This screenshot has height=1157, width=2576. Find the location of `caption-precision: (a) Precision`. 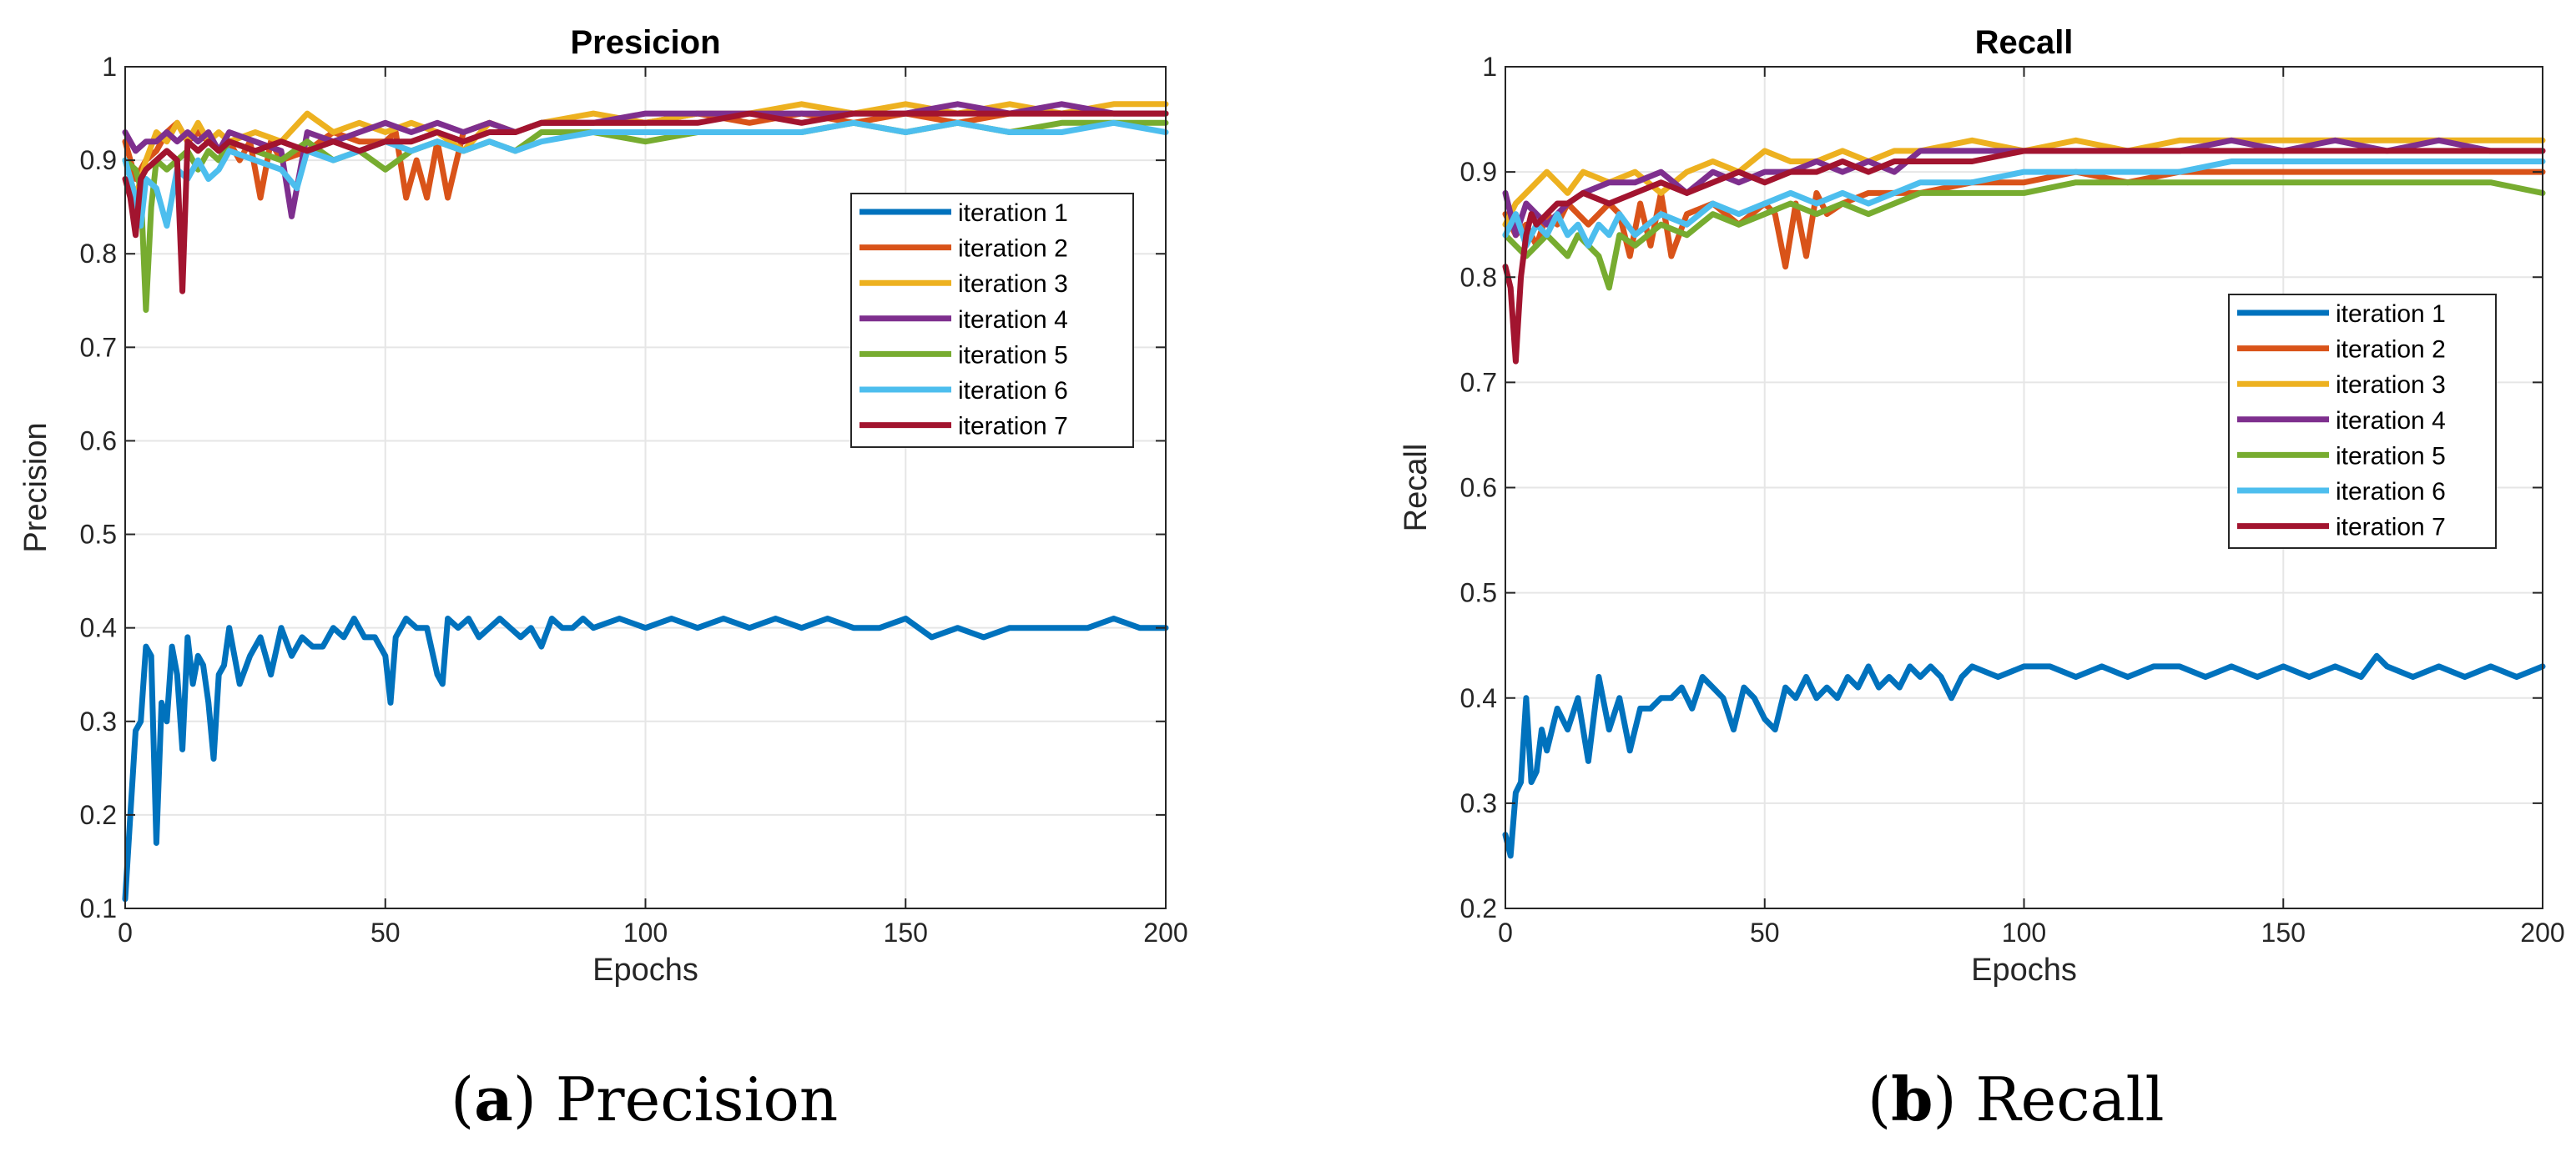

caption-precision: (a) Precision is located at coordinates (645, 1099).